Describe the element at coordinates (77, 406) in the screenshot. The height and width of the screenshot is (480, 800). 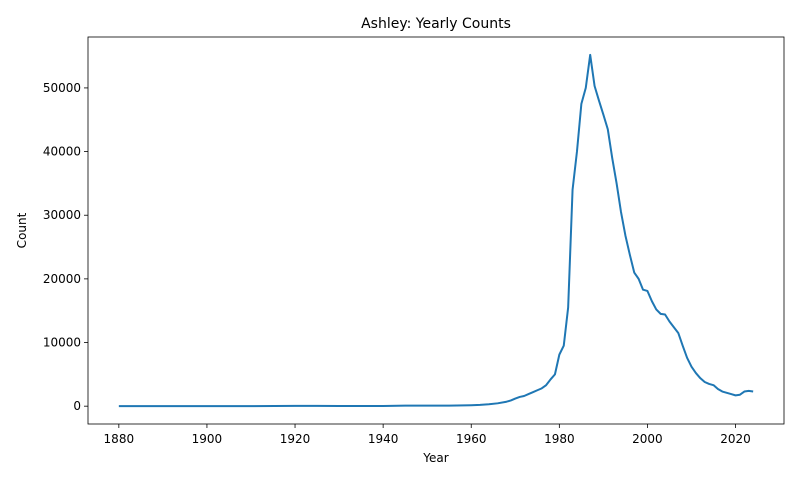
I see `y-tick-label: 0` at that location.